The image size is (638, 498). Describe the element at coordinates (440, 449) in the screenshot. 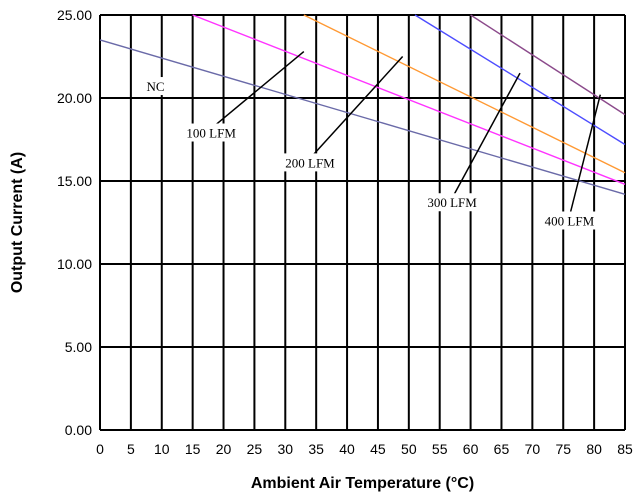

I see `x-tick-label: 55` at that location.